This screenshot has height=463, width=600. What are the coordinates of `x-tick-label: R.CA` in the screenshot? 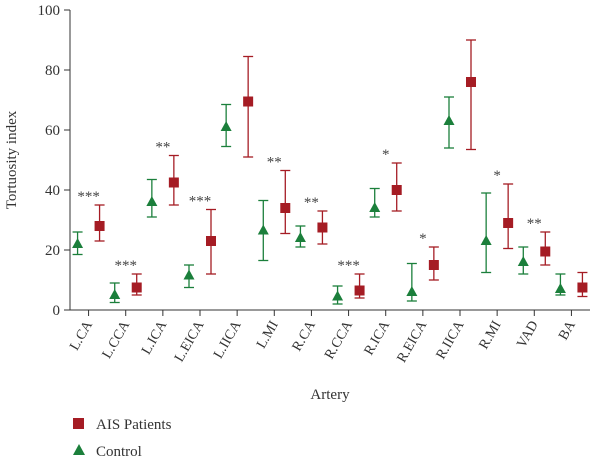 It's located at (305, 336).